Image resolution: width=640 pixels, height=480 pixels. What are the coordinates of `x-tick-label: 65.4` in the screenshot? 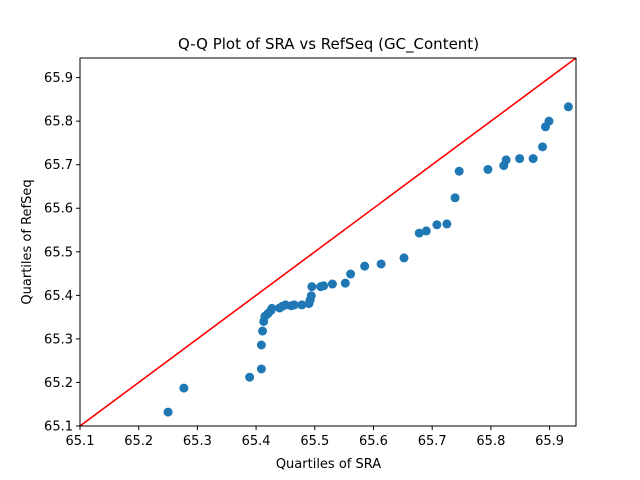 It's located at (256, 441).